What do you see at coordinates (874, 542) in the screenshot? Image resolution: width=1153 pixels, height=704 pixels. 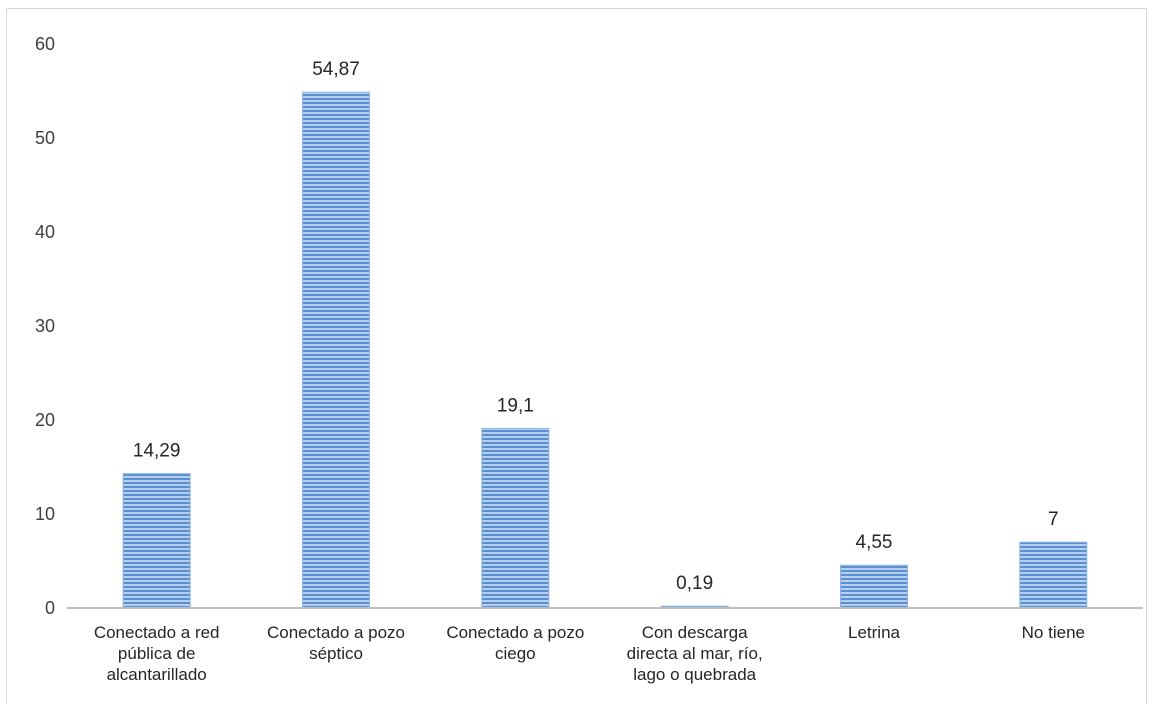 I see `data-label: 4,55` at bounding box center [874, 542].